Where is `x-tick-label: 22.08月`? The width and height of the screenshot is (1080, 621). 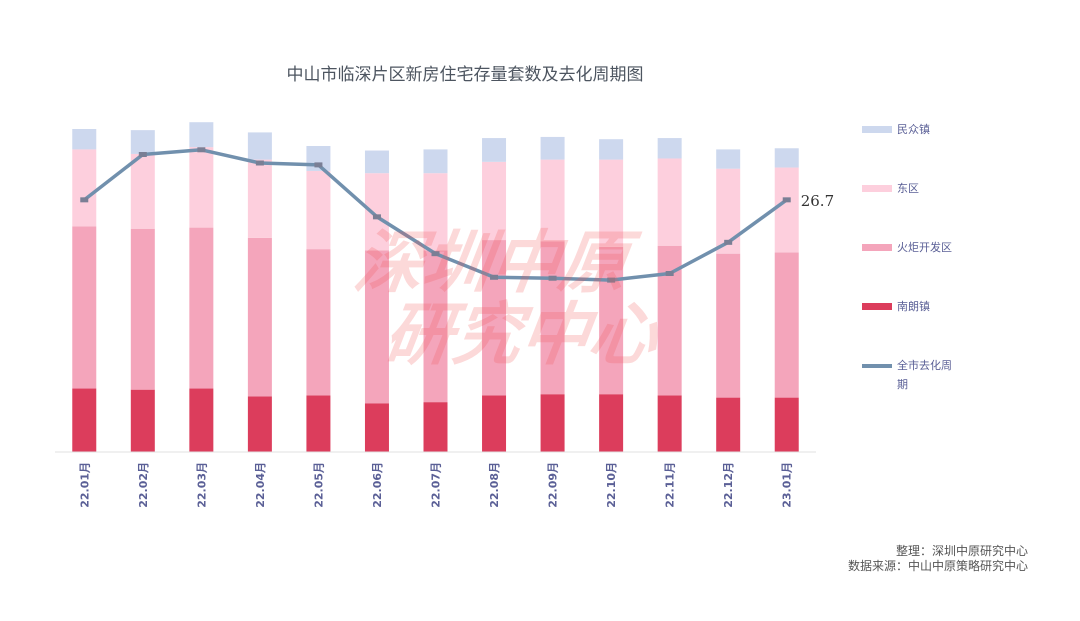 x-tick-label: 22.08月 is located at coordinates (494, 485).